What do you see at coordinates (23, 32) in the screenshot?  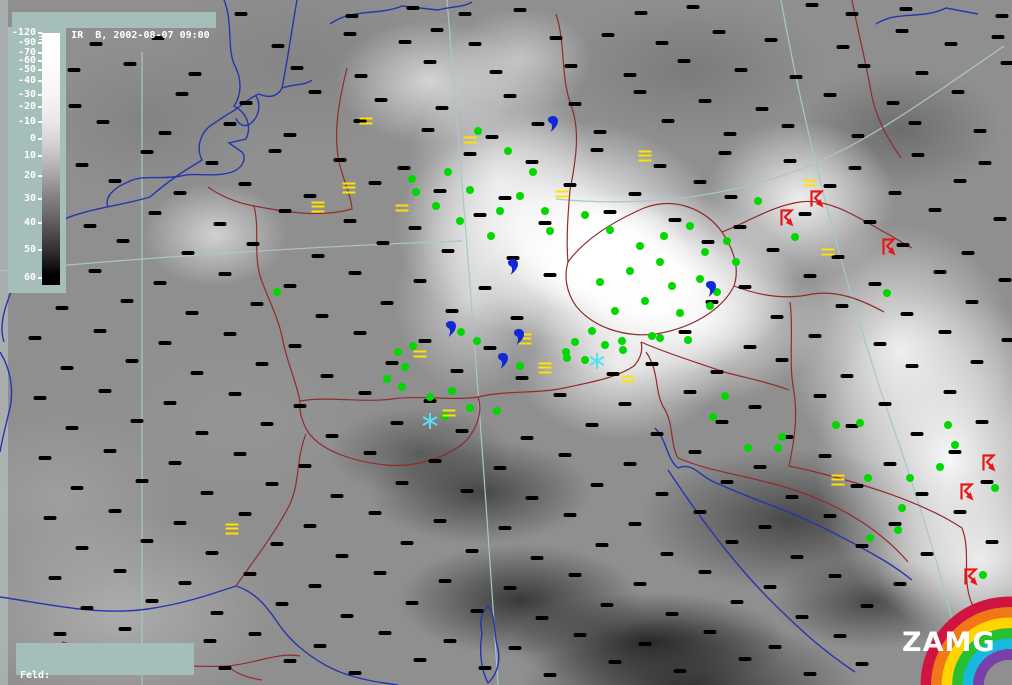 I see `scale-tick-label: -120` at bounding box center [23, 32].